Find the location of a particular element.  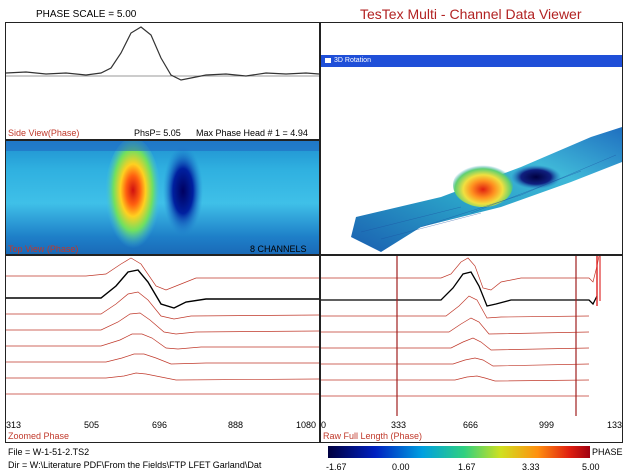

raw-full-length-label: Raw Full Length (Phase) is located at coordinates (373, 436).